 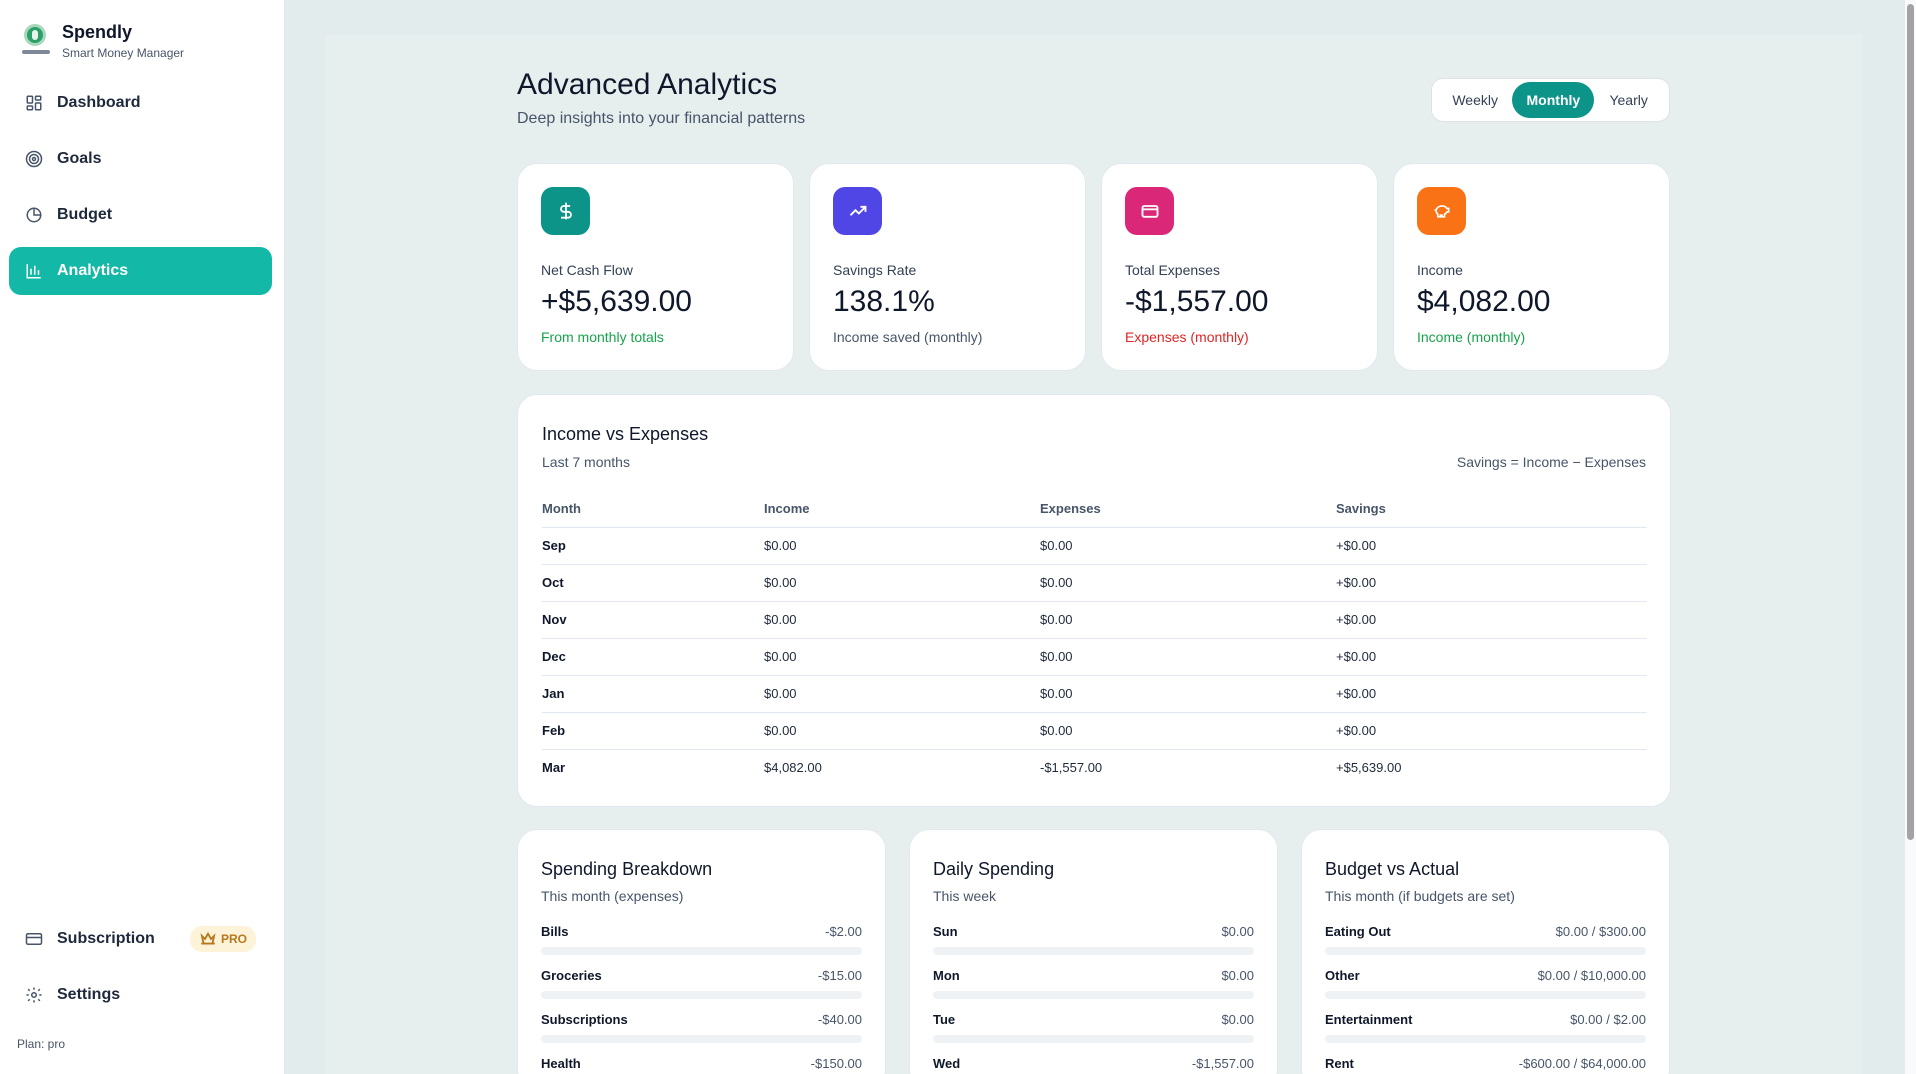 What do you see at coordinates (1339, 1063) in the screenshot?
I see `list-item-label: Rent` at bounding box center [1339, 1063].